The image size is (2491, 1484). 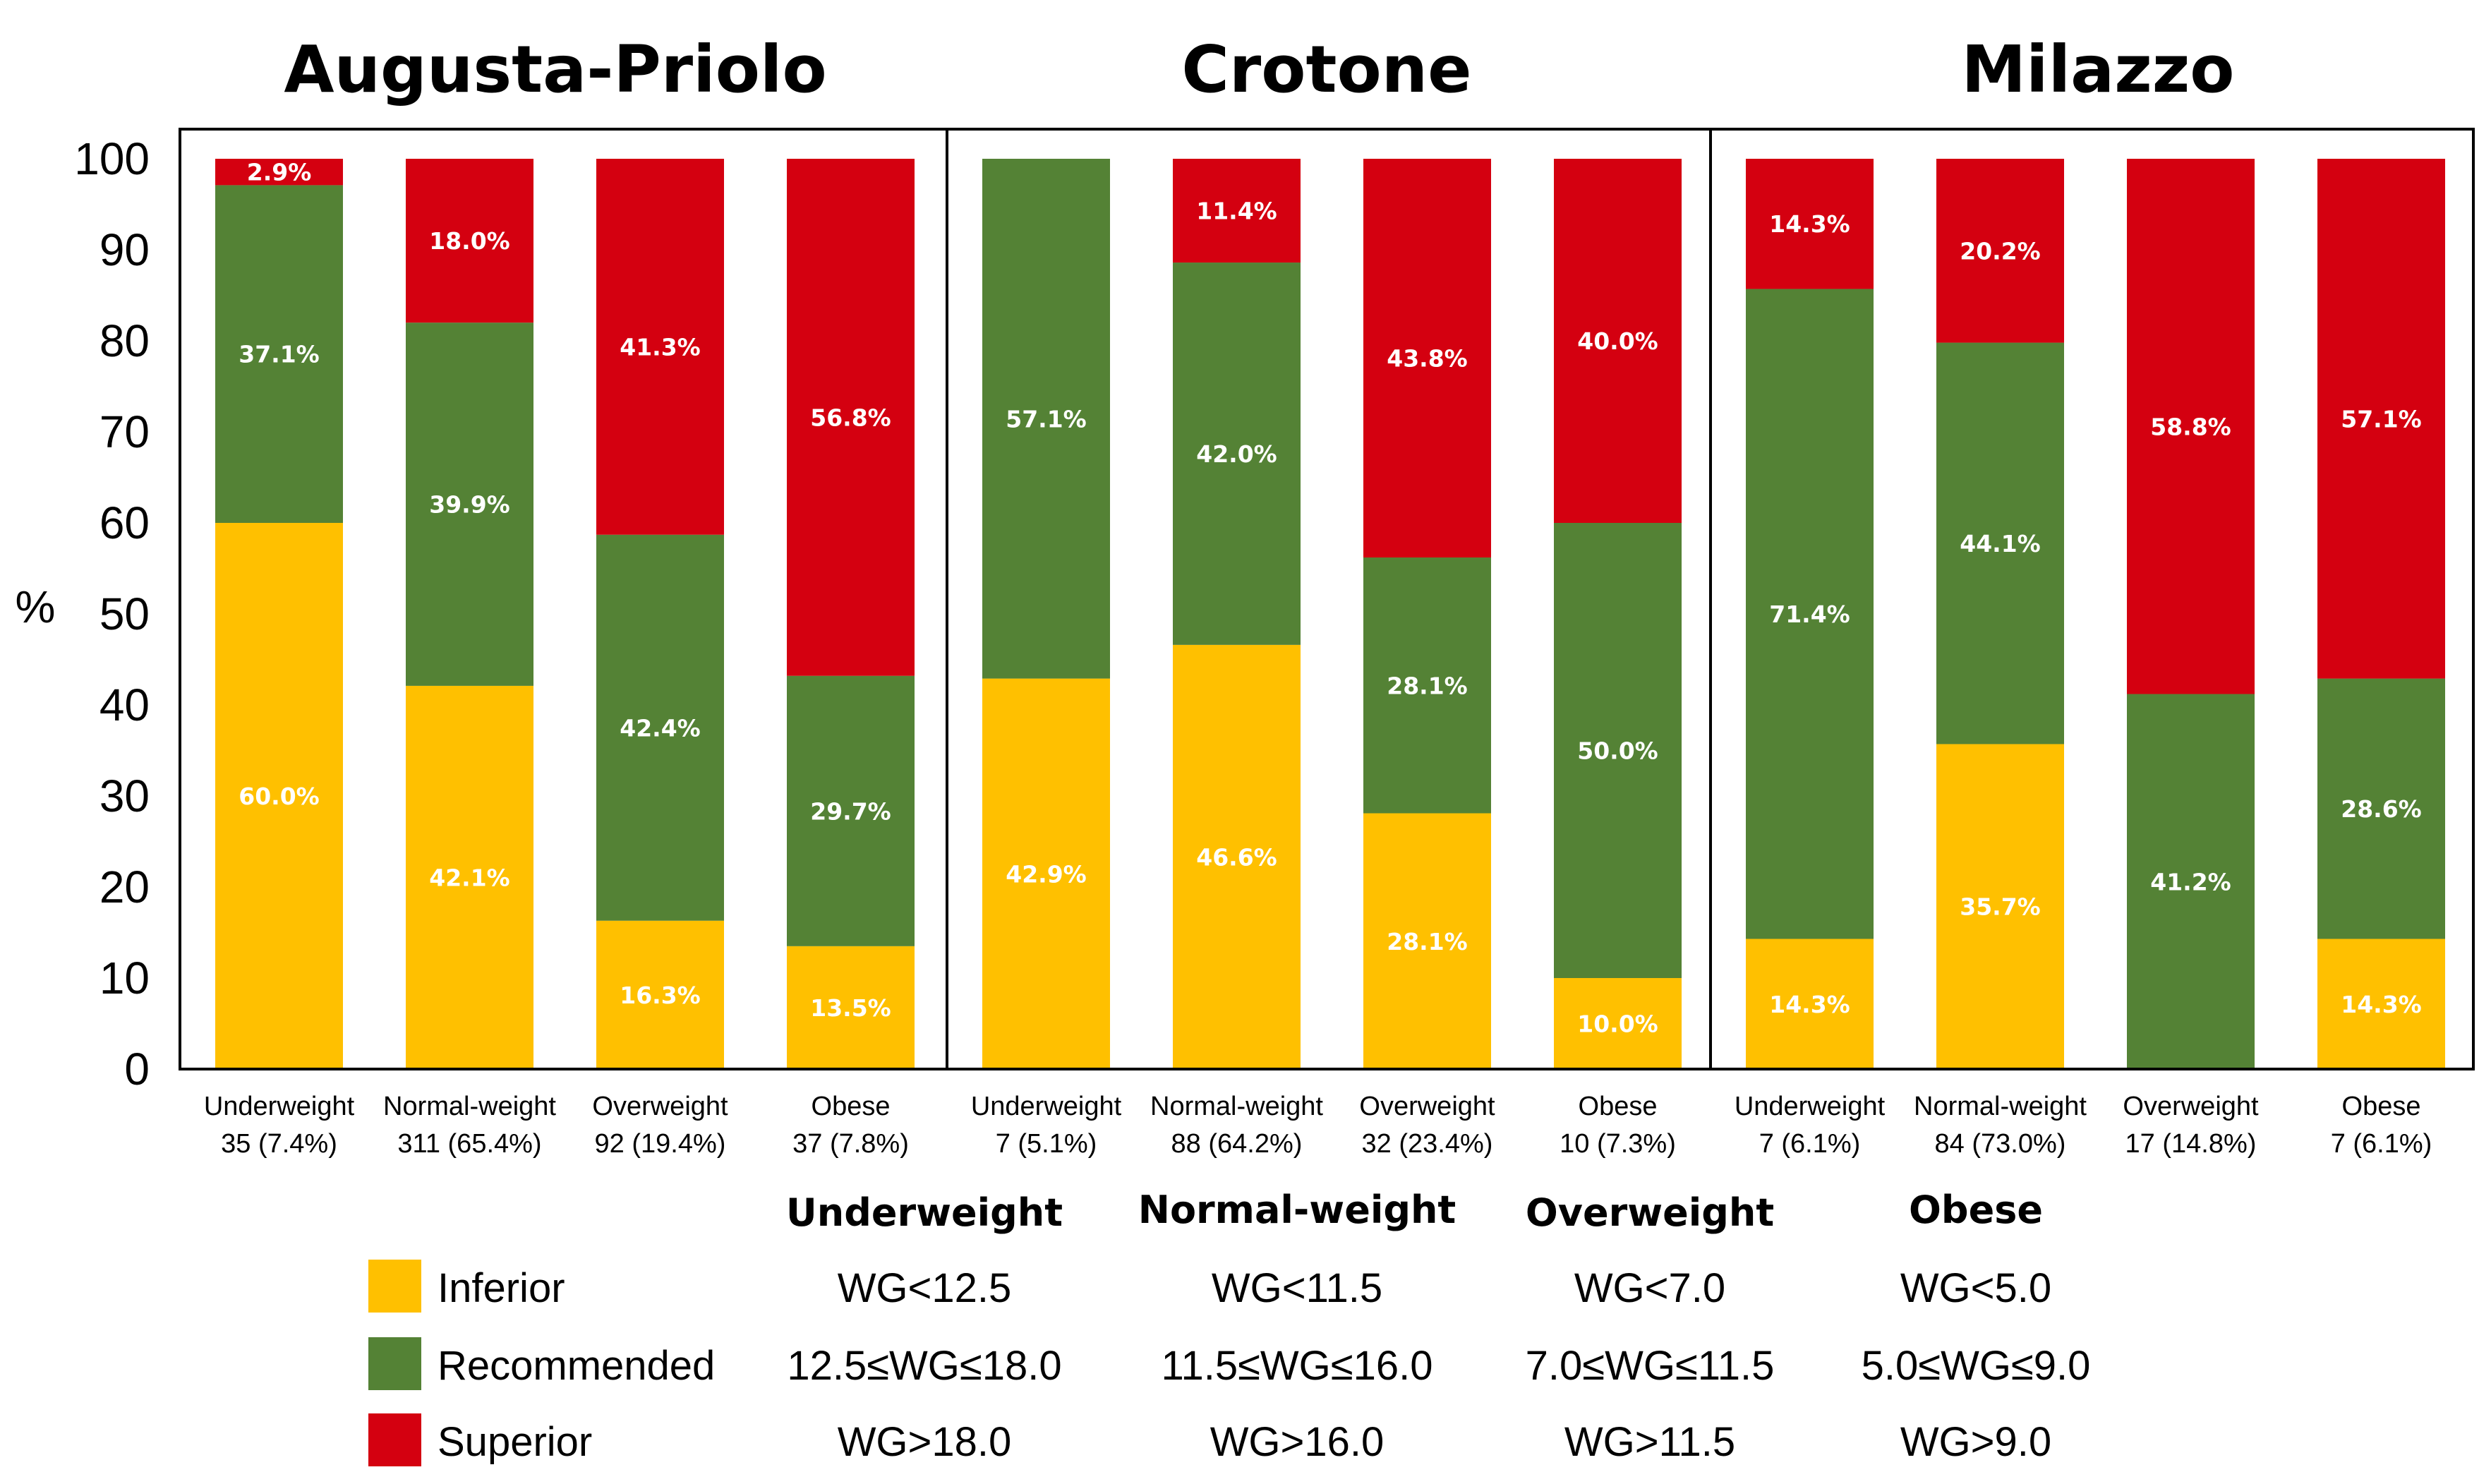 I want to click on legend-label: Superior, so click(x=515, y=1442).